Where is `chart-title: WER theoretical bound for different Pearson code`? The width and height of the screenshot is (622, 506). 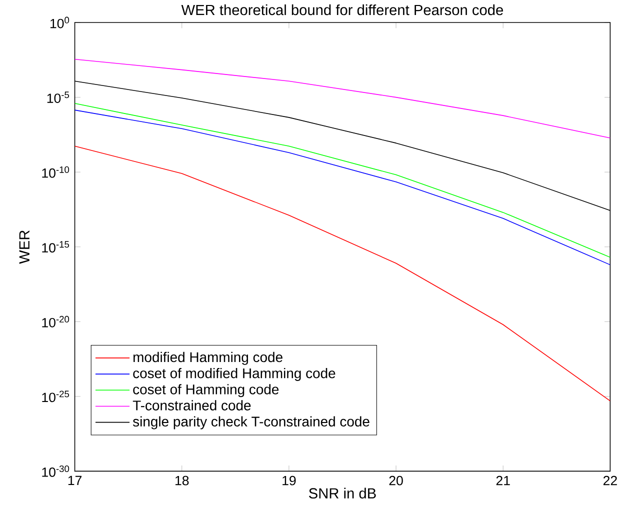
chart-title: WER theoretical bound for different Pearson code is located at coordinates (342, 10).